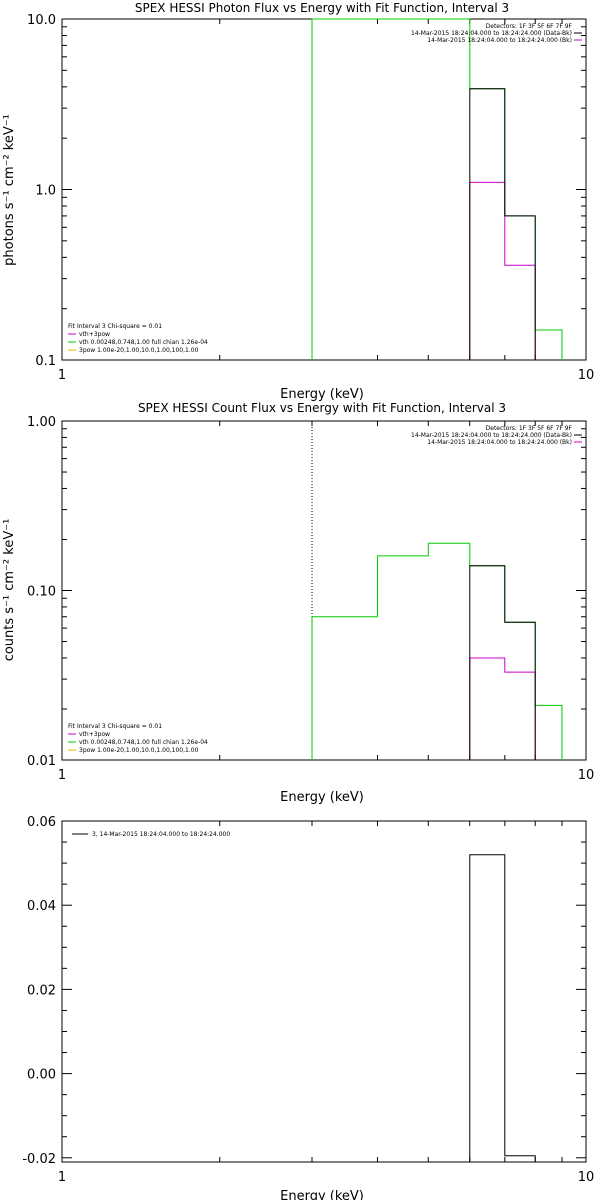  I want to click on y-tick-label: 1.0, so click(45, 191).